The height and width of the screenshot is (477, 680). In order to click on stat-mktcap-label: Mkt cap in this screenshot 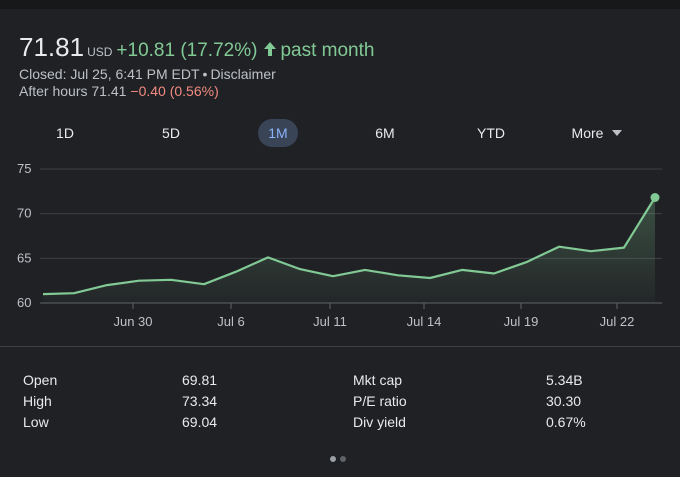, I will do `click(378, 380)`.